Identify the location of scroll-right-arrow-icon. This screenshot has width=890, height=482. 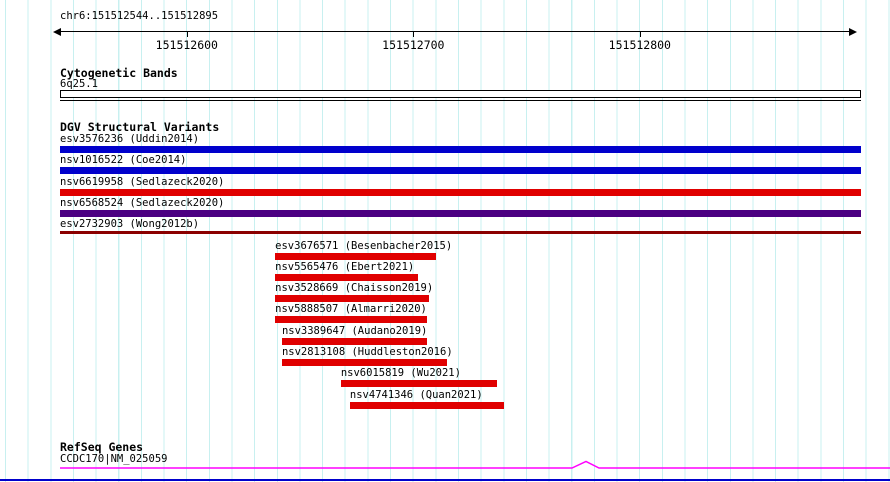
(853, 32).